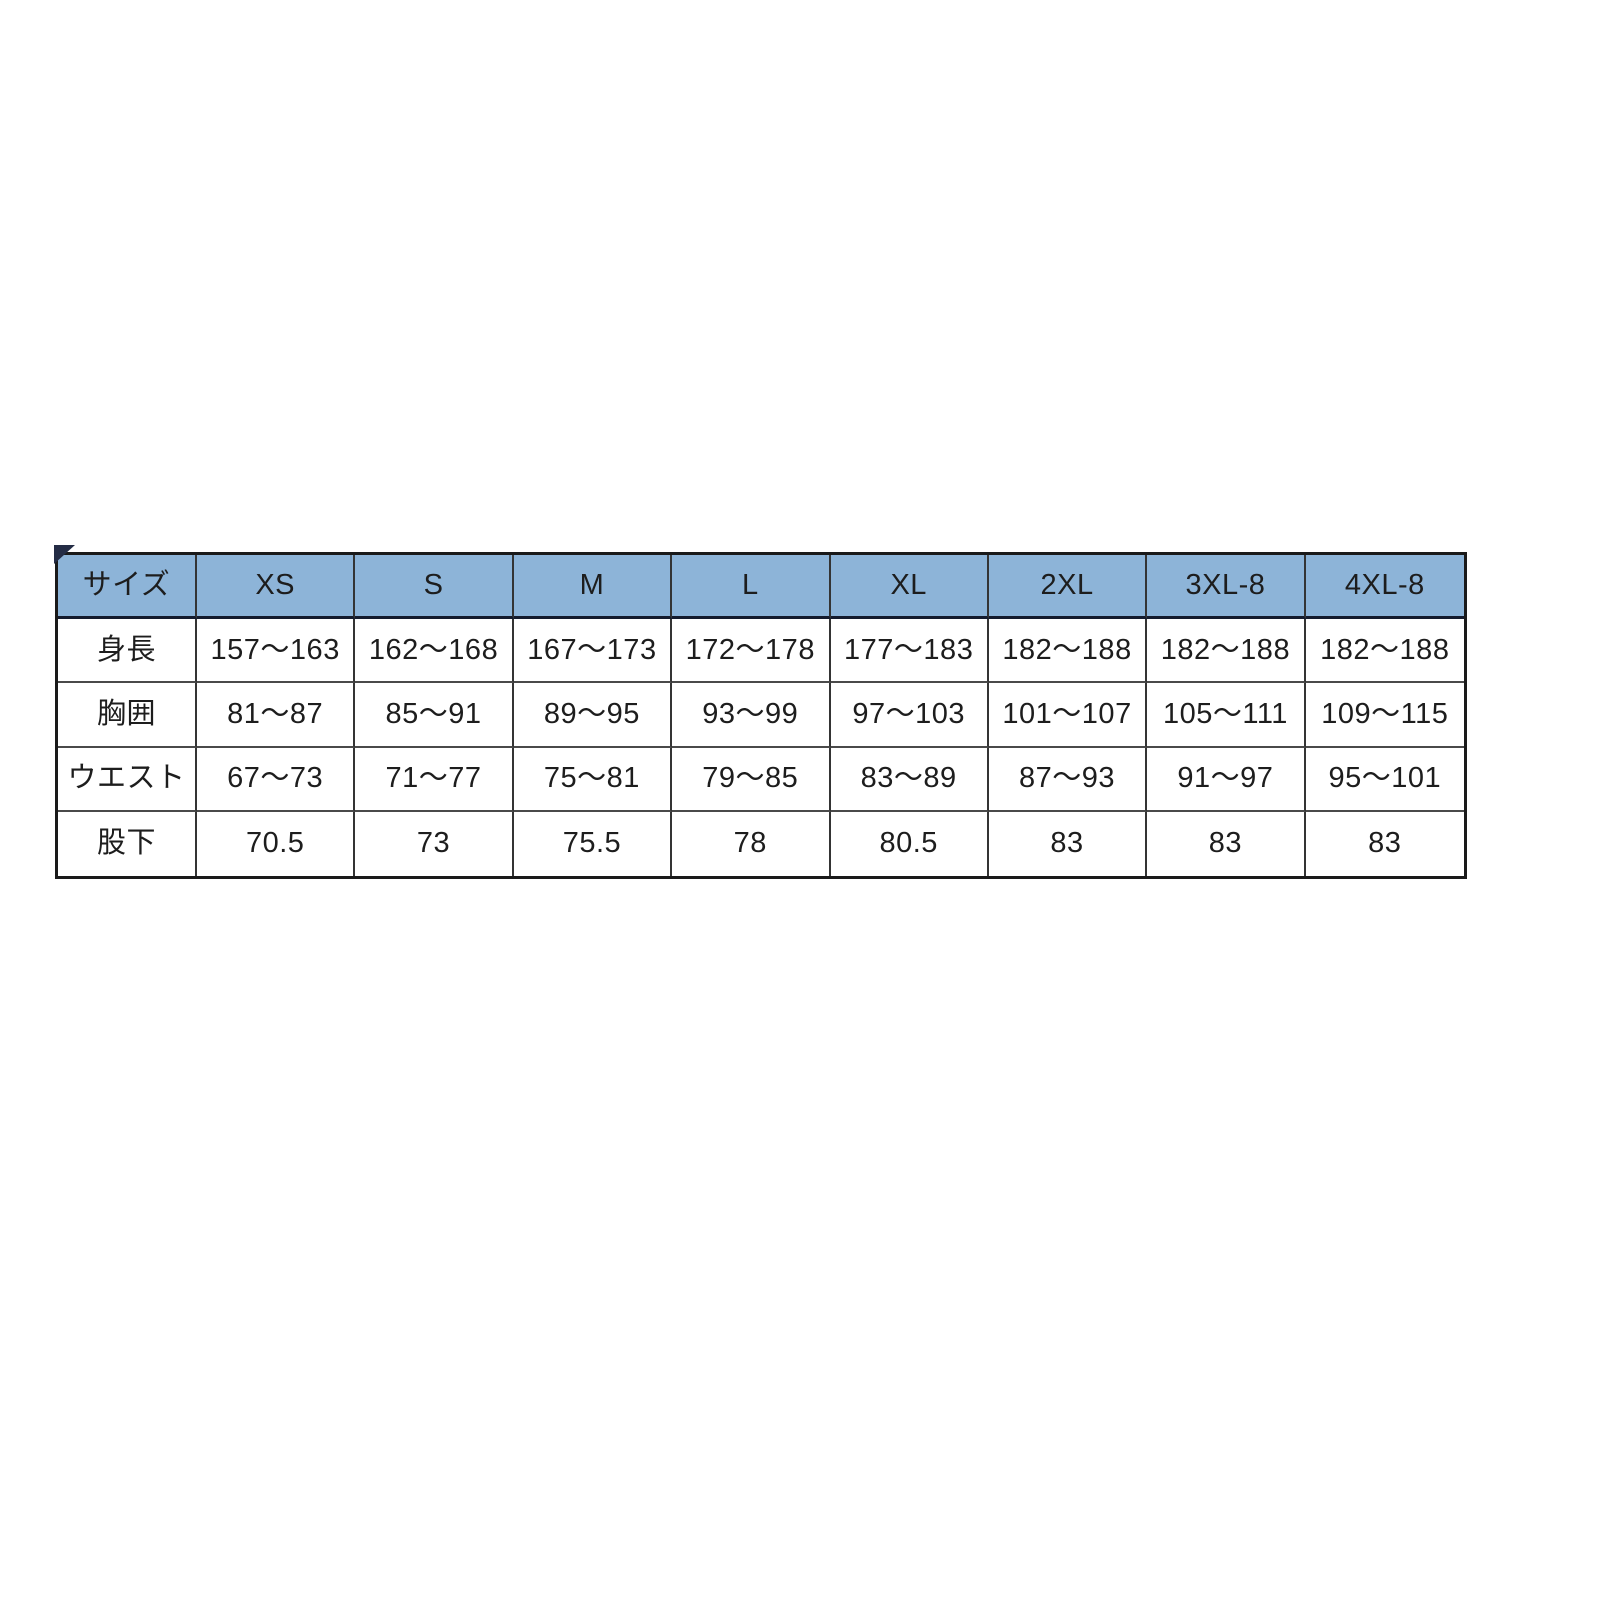  What do you see at coordinates (276, 843) in the screenshot?
I see `table-cell: 70.5` at bounding box center [276, 843].